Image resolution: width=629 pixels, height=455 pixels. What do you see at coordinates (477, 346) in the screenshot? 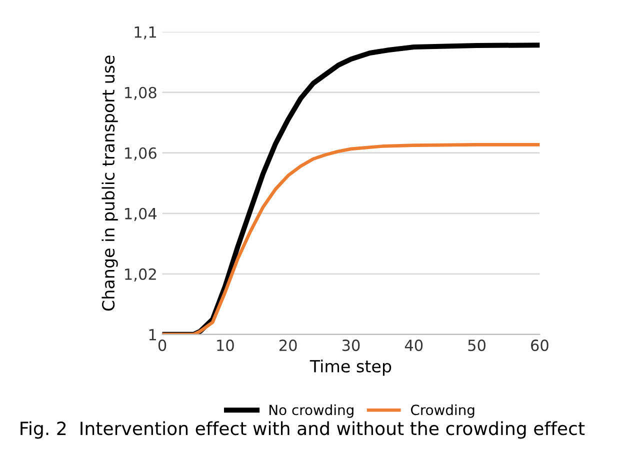
I see `x-tick-label: 50` at bounding box center [477, 346].